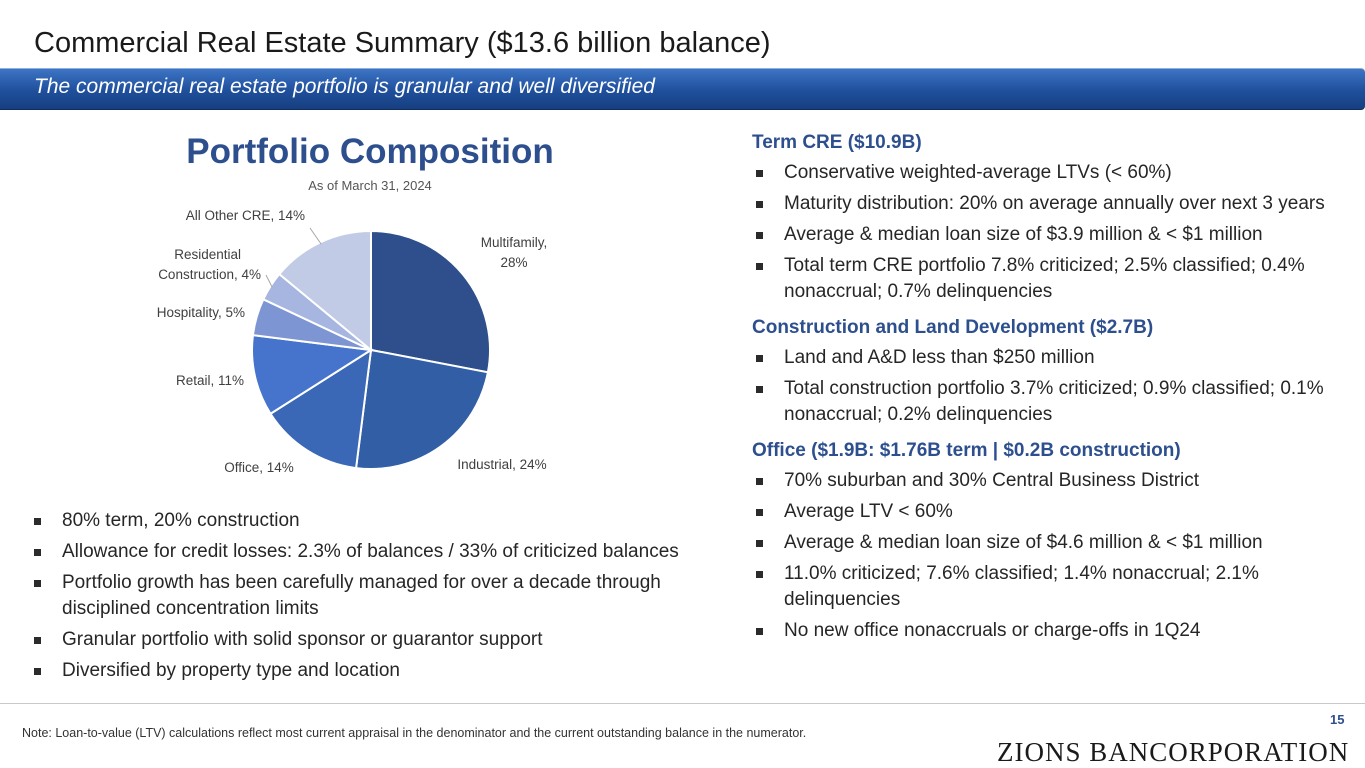 The width and height of the screenshot is (1365, 768). What do you see at coordinates (210, 380) in the screenshot?
I see `pie-label-retail: Retail, 11%` at bounding box center [210, 380].